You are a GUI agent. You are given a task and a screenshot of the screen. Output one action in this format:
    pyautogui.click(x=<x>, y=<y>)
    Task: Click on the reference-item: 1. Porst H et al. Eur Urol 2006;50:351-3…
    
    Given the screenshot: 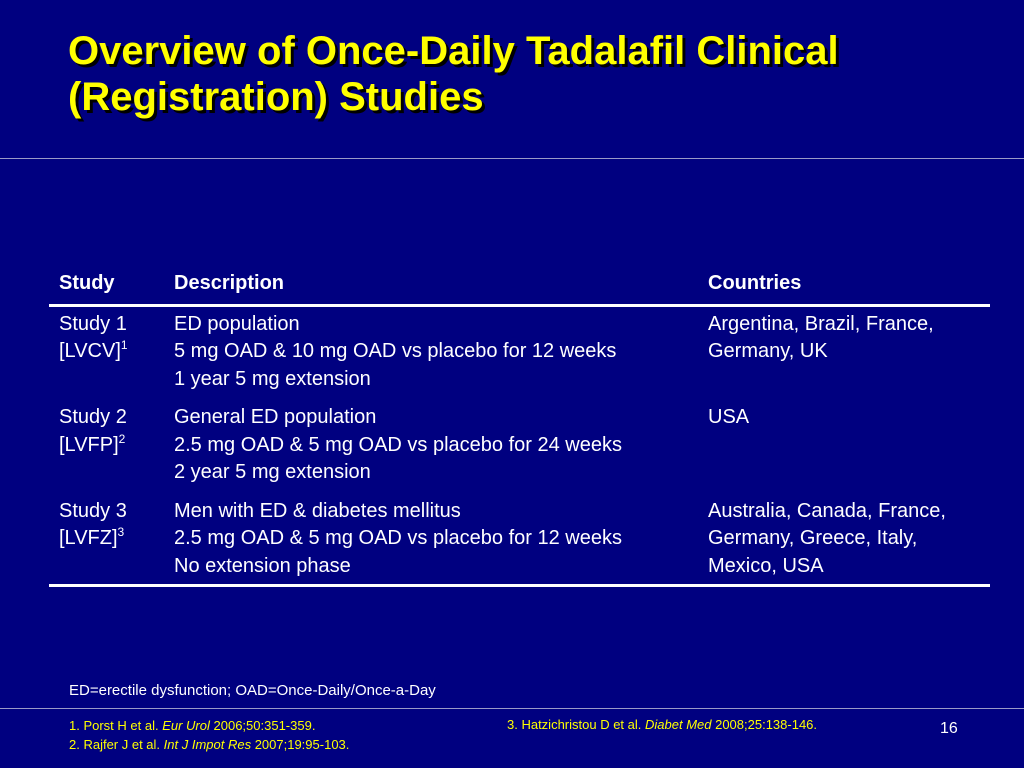 What is the action you would take?
    pyautogui.click(x=209, y=725)
    